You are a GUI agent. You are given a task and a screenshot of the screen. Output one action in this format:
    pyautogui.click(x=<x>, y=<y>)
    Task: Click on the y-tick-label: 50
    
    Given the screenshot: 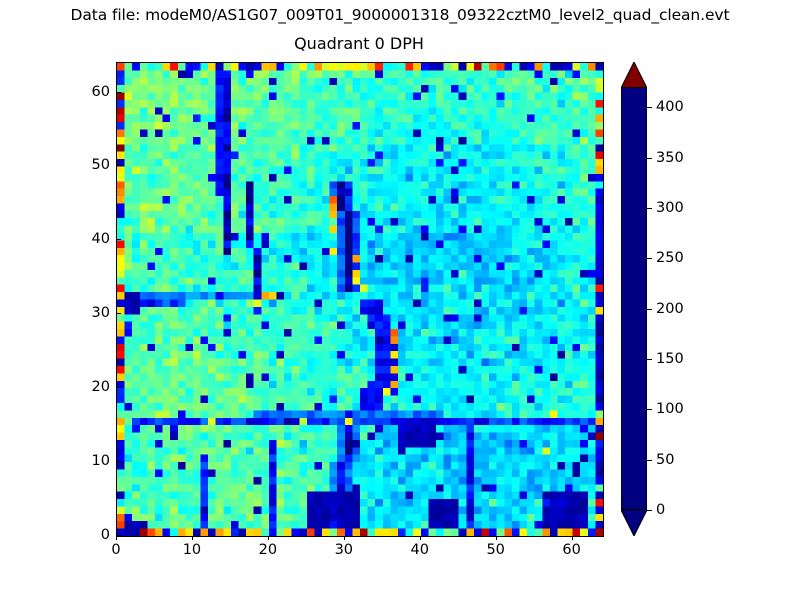 What is the action you would take?
    pyautogui.click(x=100, y=165)
    